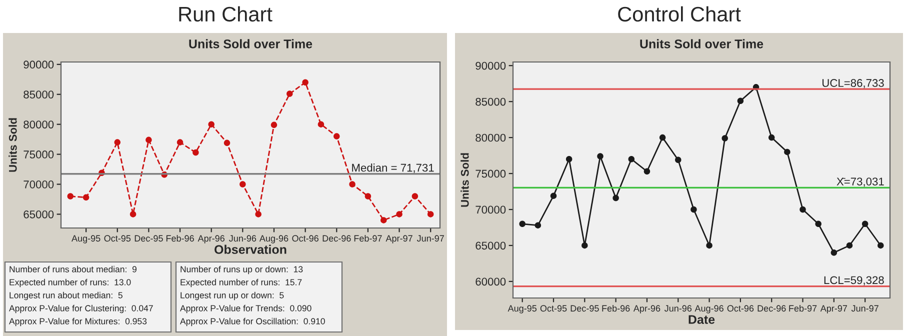 The width and height of the screenshot is (906, 336). Describe the element at coordinates (73, 269) in the screenshot. I see `text: Number of runs about median: 9` at that location.